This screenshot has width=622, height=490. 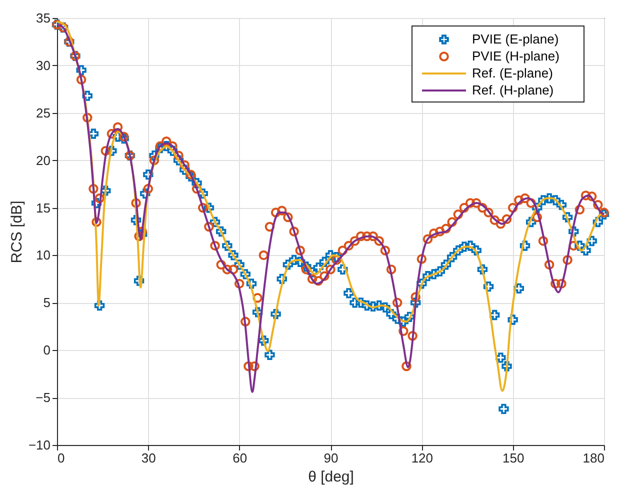 What do you see at coordinates (240, 458) in the screenshot?
I see `x-tick-label: 60` at bounding box center [240, 458].